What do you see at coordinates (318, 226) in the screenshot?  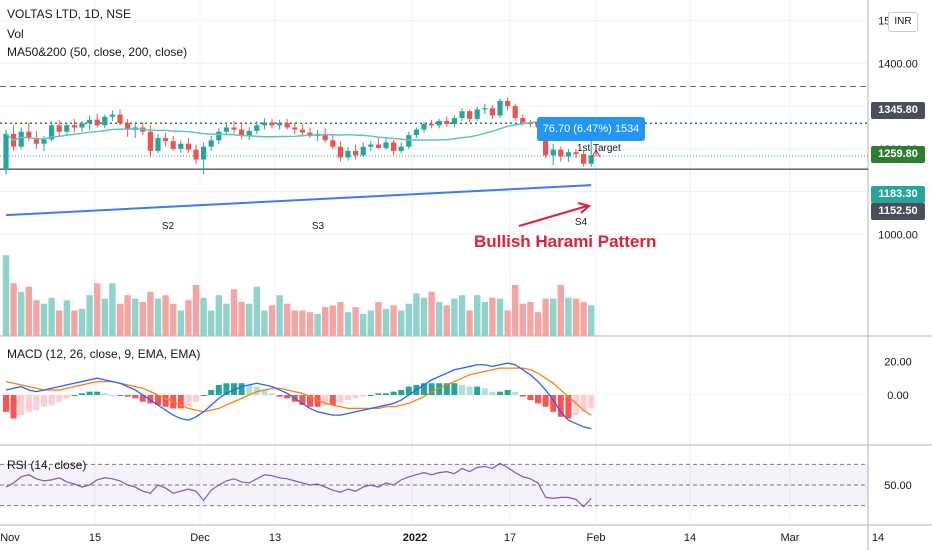 I see `swing-label-s3: S3` at bounding box center [318, 226].